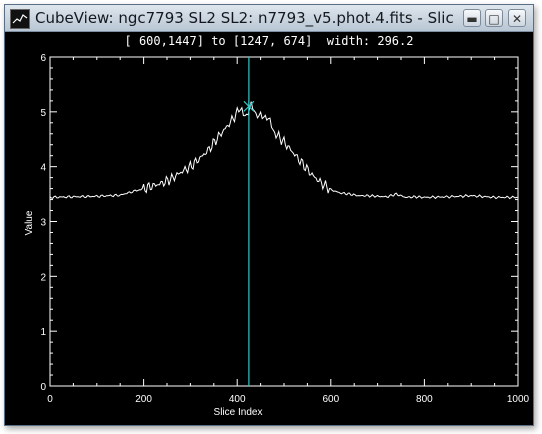 The height and width of the screenshot is (434, 542). I want to click on x-tick-label: 800, so click(424, 399).